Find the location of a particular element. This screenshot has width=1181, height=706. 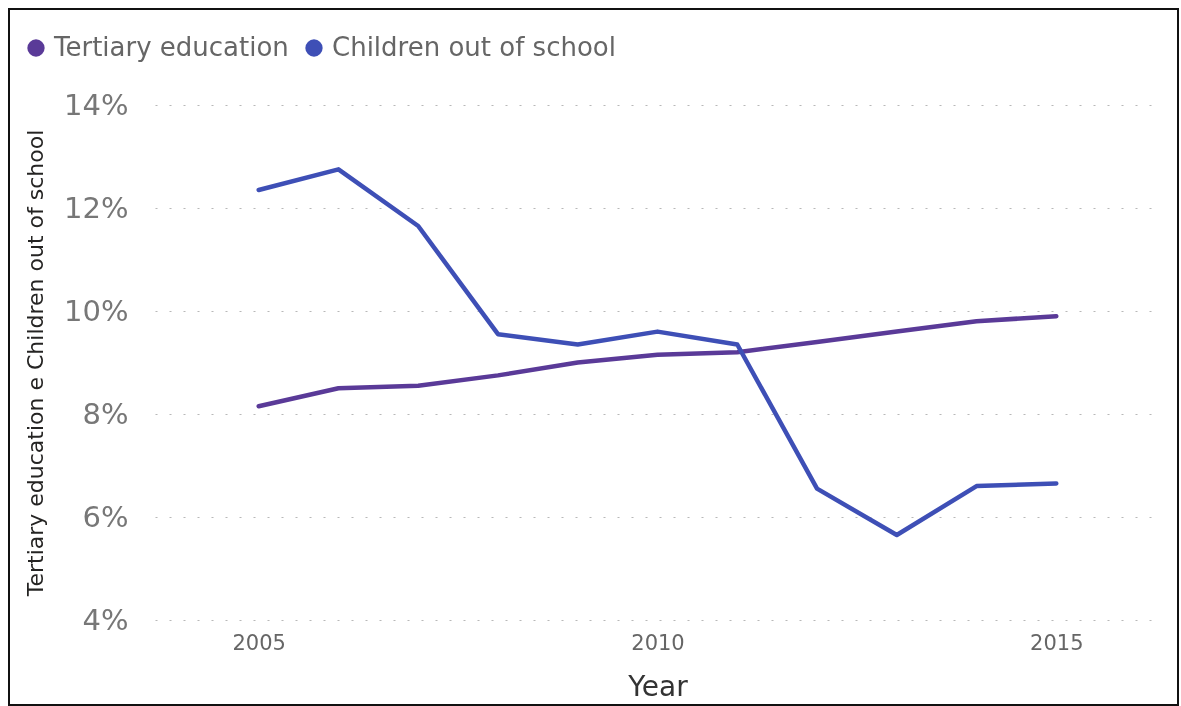

line-series is located at coordinates (657, 361).